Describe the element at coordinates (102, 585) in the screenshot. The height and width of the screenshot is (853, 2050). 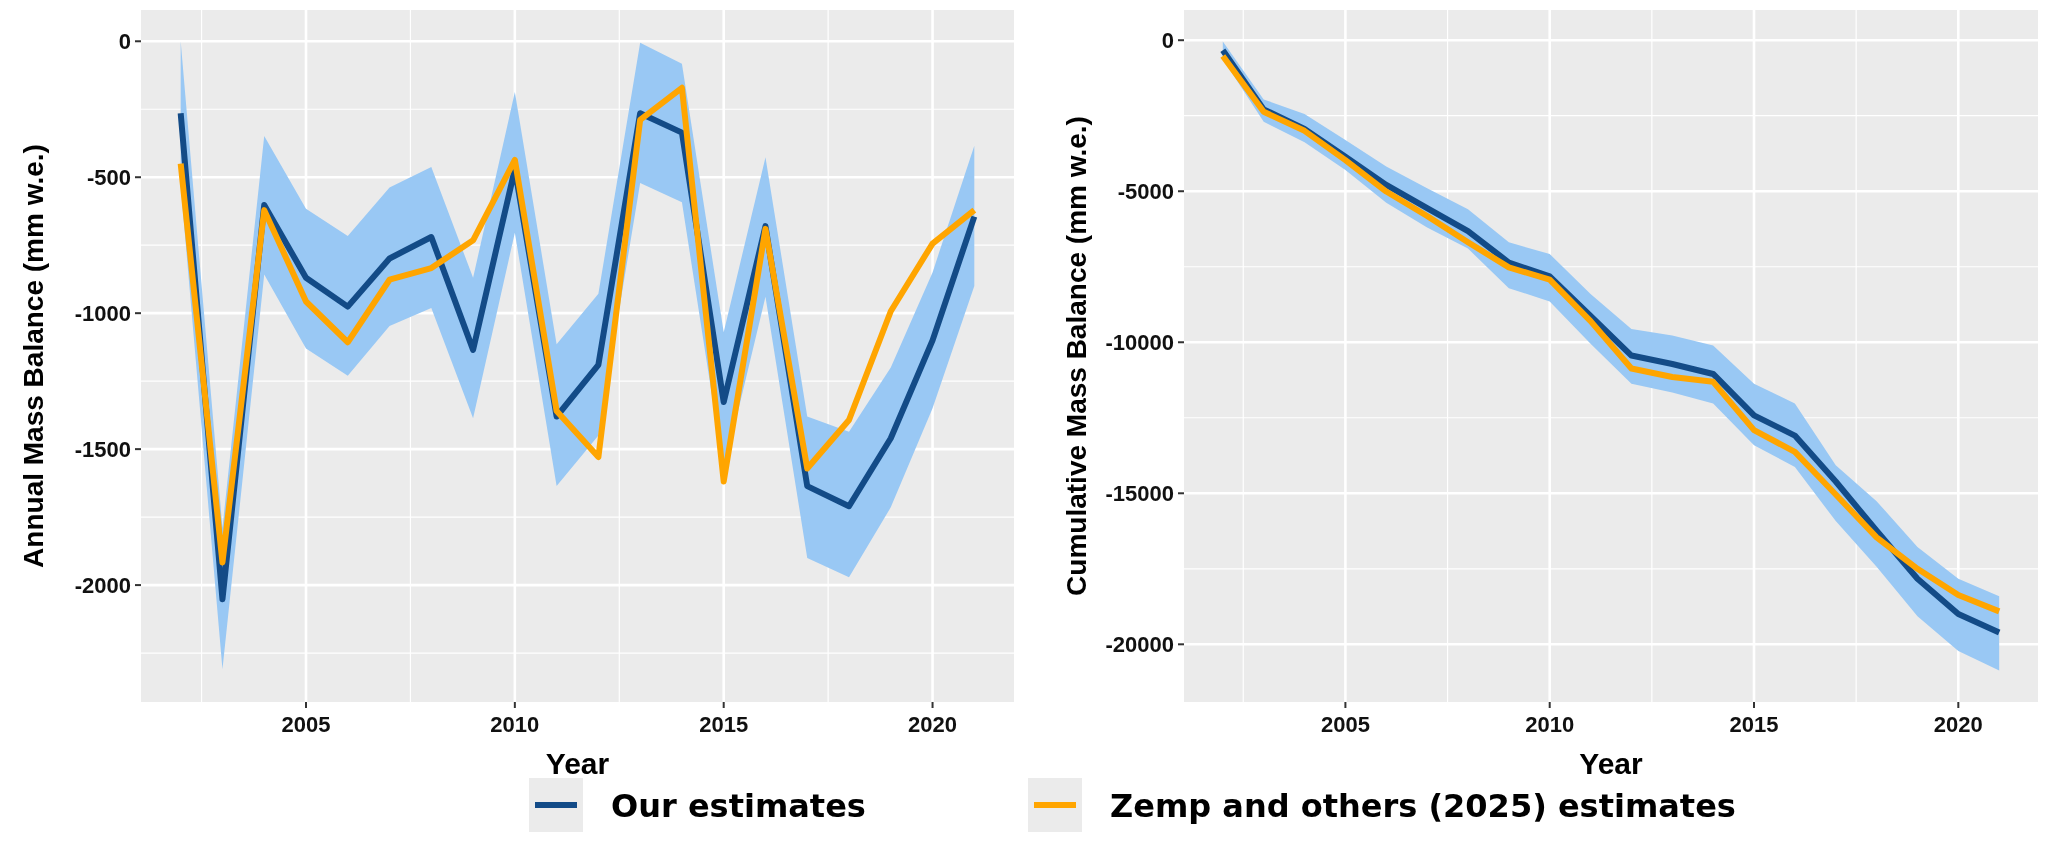
I see `y-tick-label: -2000` at that location.